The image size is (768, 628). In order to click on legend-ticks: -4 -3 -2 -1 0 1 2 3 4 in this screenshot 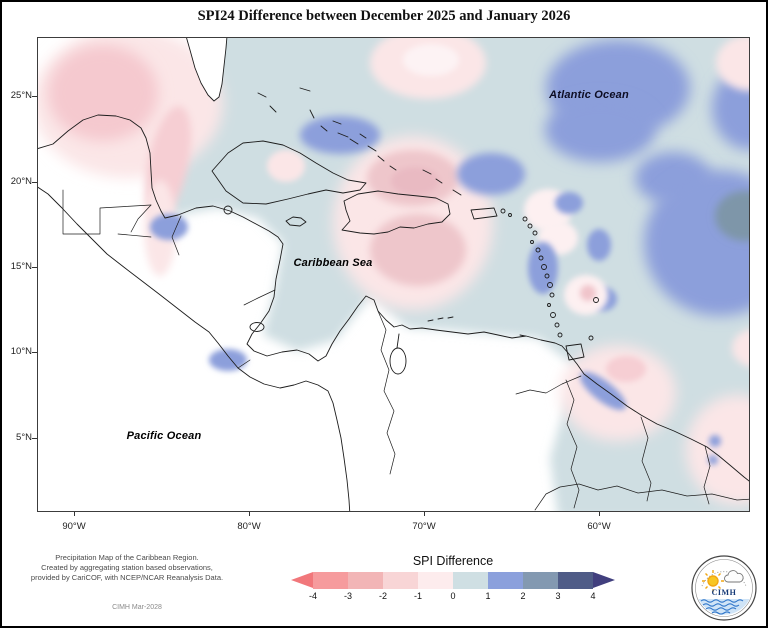, I will do `click(454, 595)`.